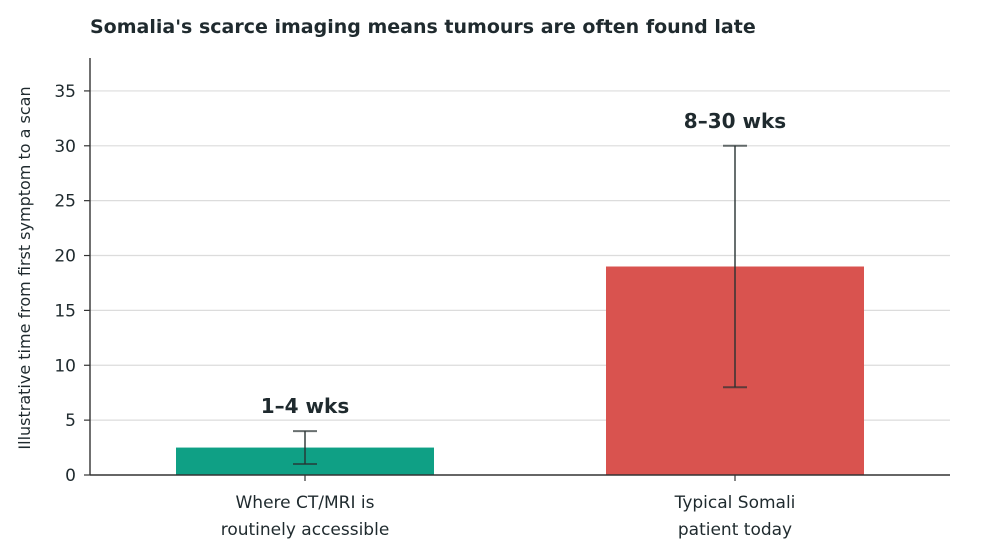  Describe the element at coordinates (305, 406) in the screenshot. I see `data-label: 1–4 wks` at that location.